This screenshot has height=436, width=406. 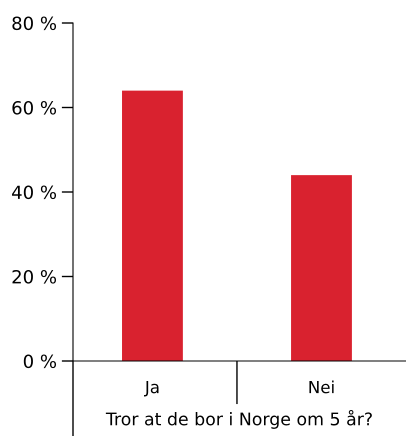 I want to click on y-tick-label: 40 %, so click(x=34, y=192).